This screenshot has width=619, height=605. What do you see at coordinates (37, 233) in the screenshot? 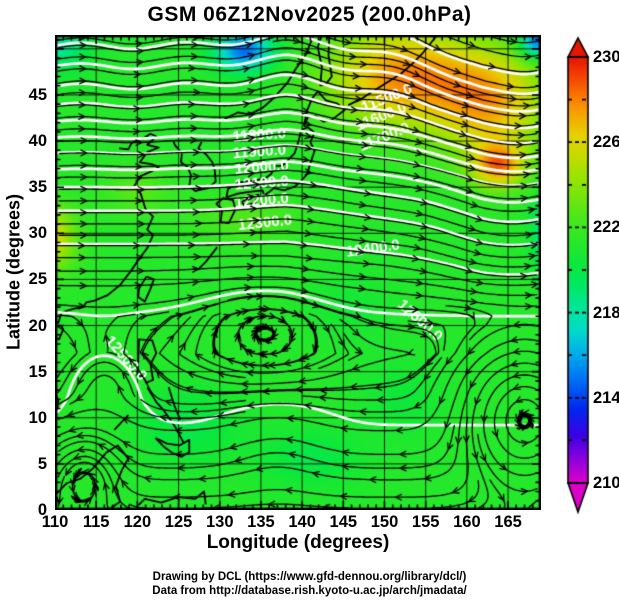
I see `y-tick-label: 30` at bounding box center [37, 233].